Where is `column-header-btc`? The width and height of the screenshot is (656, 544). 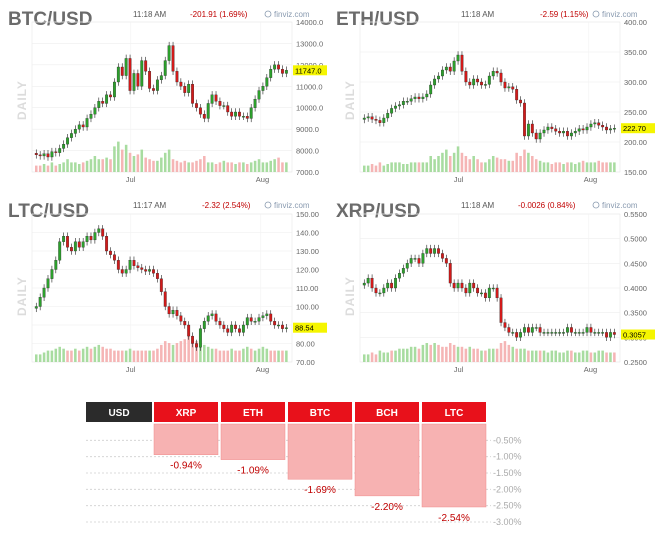
column-header-btc is located at coordinates (320, 412).